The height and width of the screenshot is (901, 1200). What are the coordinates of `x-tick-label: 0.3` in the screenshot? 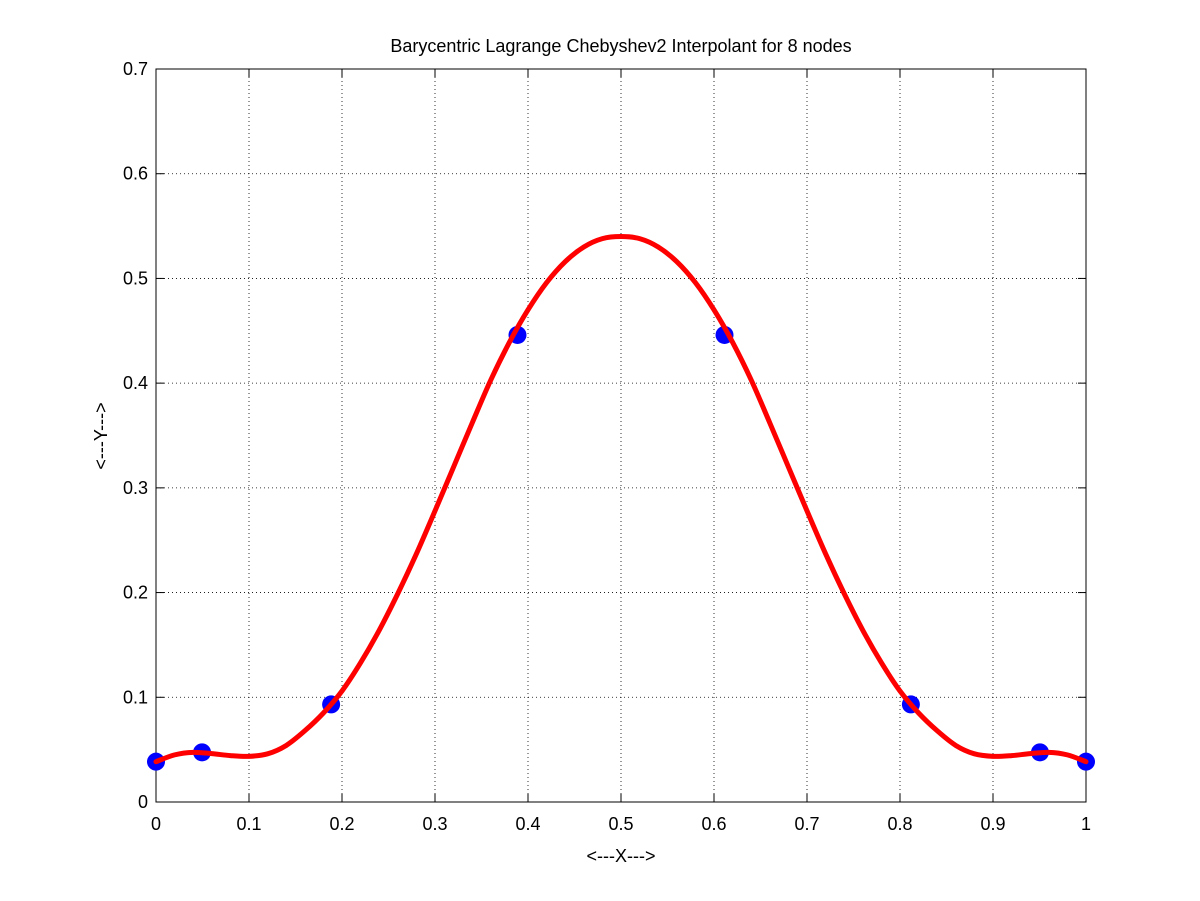 It's located at (434, 824).